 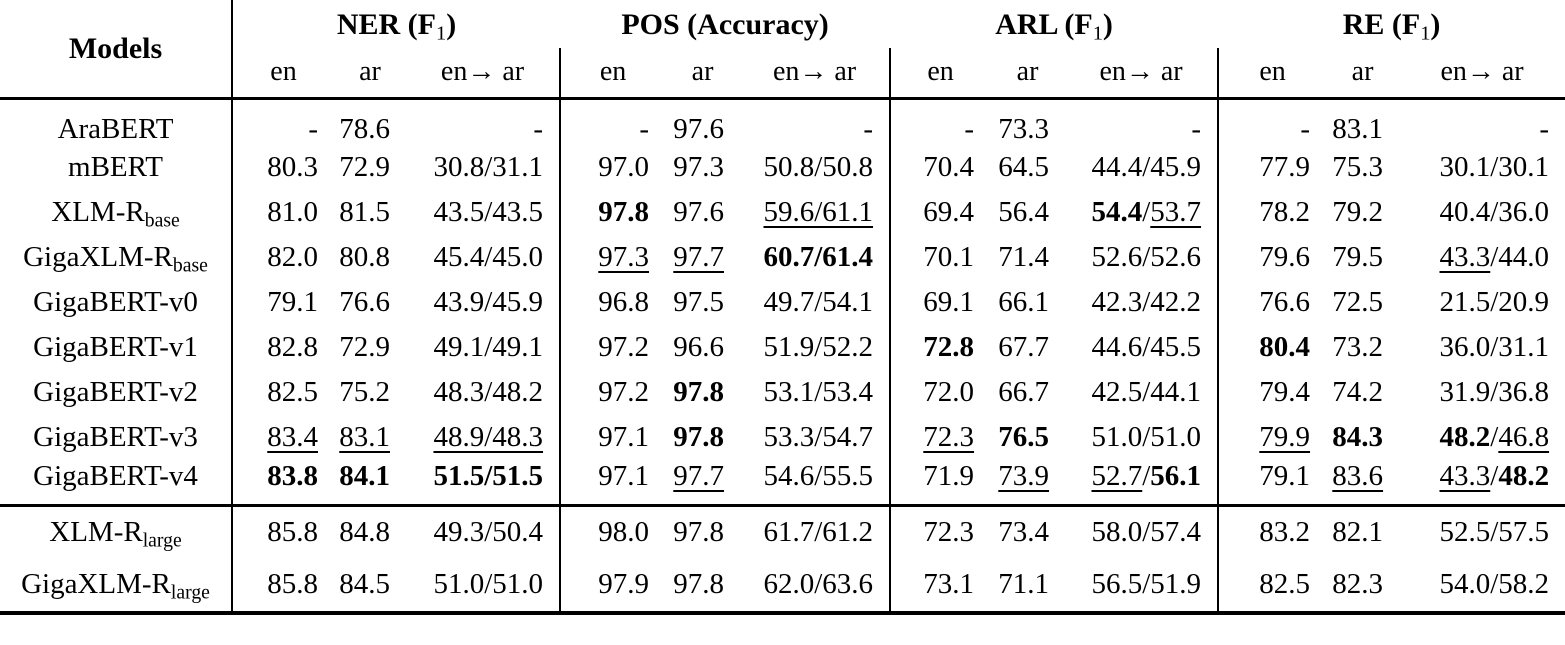 What do you see at coordinates (370, 74) in the screenshot?
I see `subheader-ner-ar: ar` at bounding box center [370, 74].